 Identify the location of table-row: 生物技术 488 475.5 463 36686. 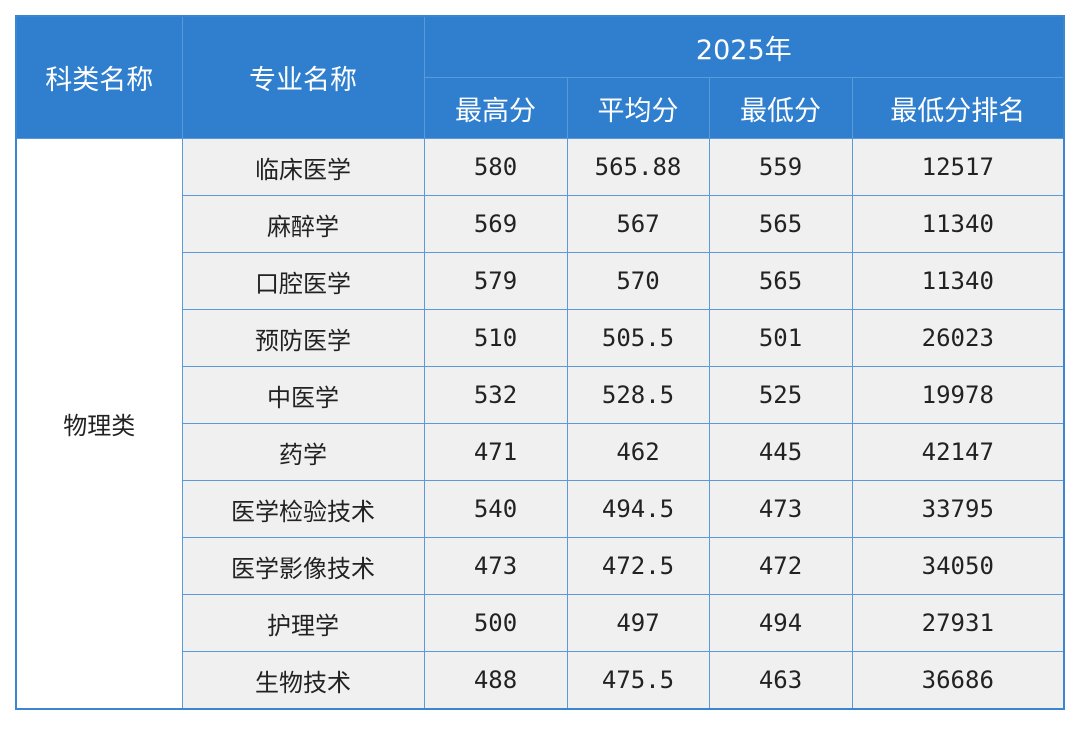
(540, 680).